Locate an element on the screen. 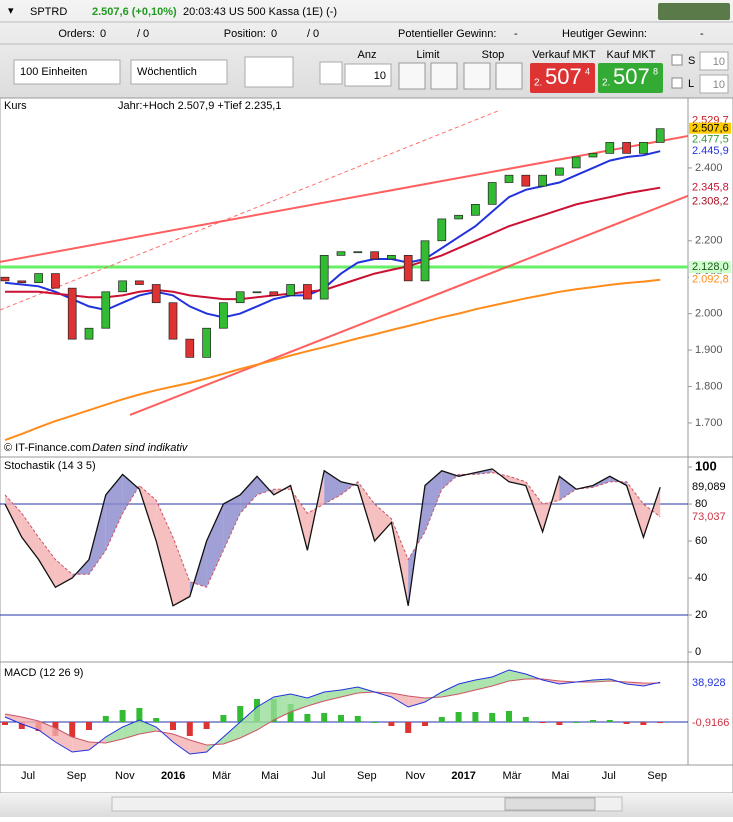 The height and width of the screenshot is (822, 733). today-label: Heutiger Gewinn: is located at coordinates (604, 34).